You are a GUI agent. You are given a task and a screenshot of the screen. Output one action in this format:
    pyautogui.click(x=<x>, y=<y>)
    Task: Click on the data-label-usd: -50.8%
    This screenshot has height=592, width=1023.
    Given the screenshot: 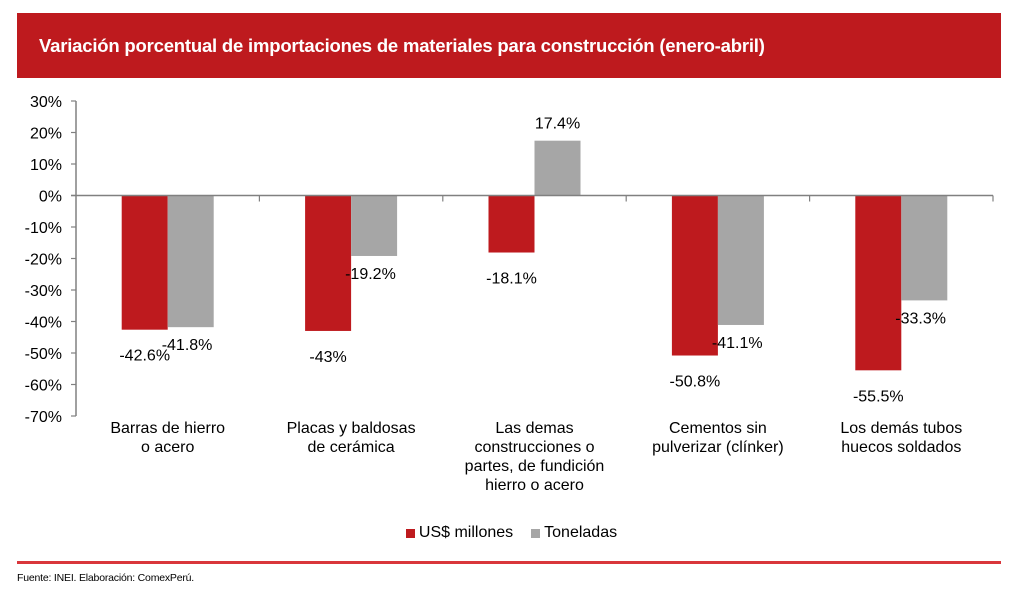 What is the action you would take?
    pyautogui.click(x=695, y=382)
    